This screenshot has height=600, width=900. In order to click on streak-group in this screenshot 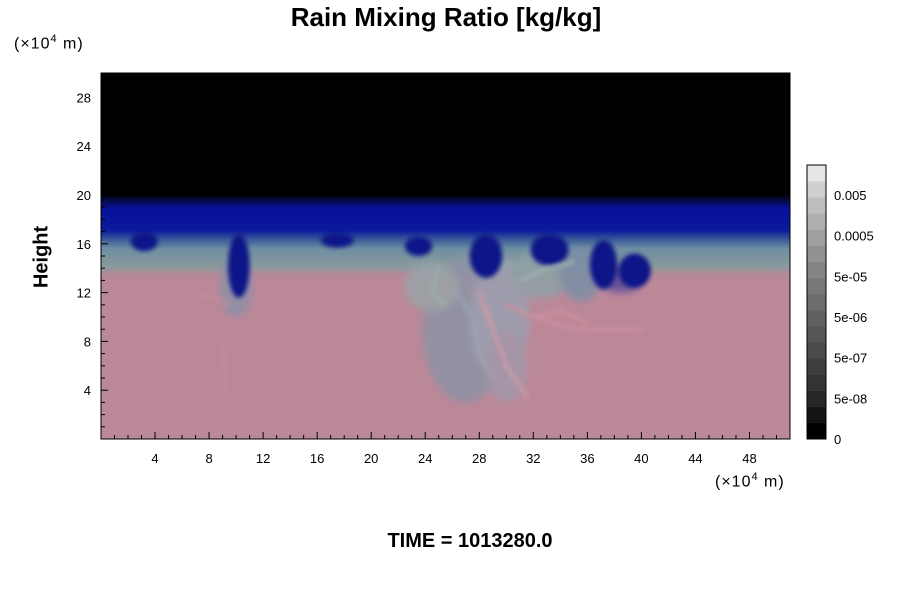, I will do `click(418, 338)`.